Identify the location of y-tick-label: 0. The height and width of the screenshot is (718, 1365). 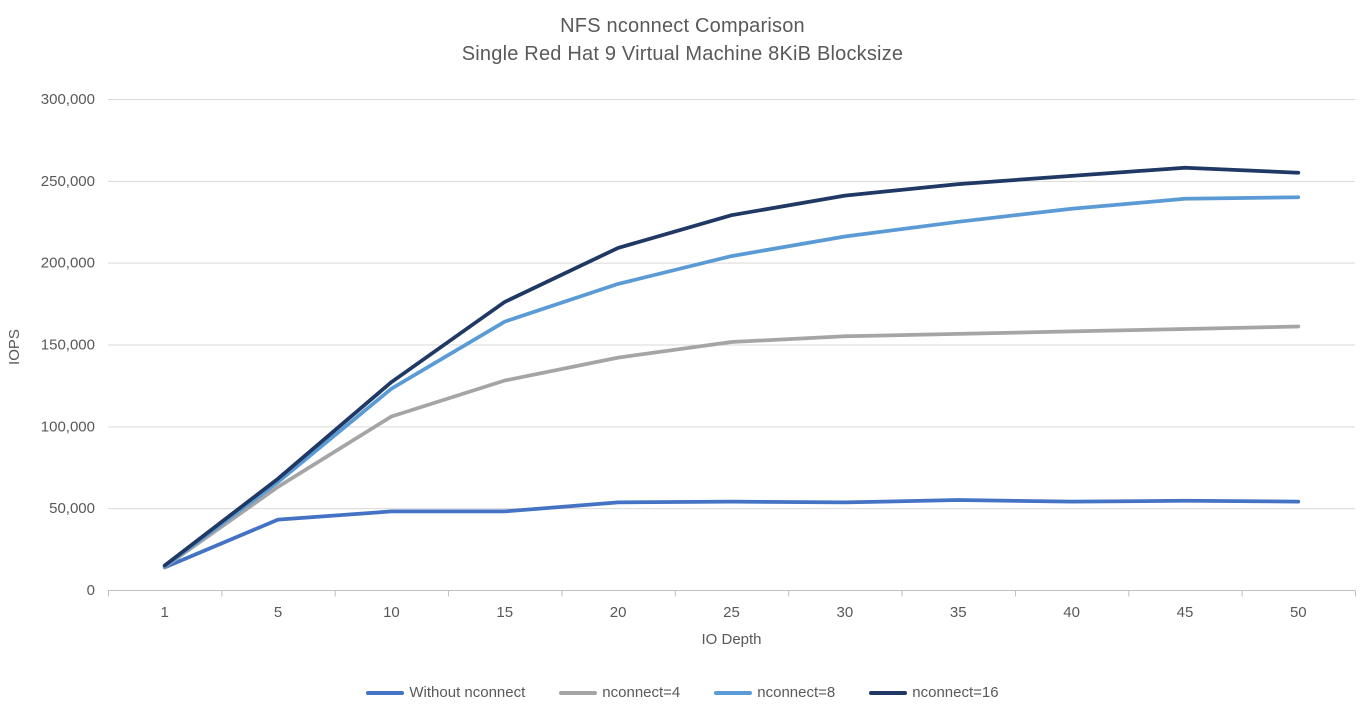
(91, 590).